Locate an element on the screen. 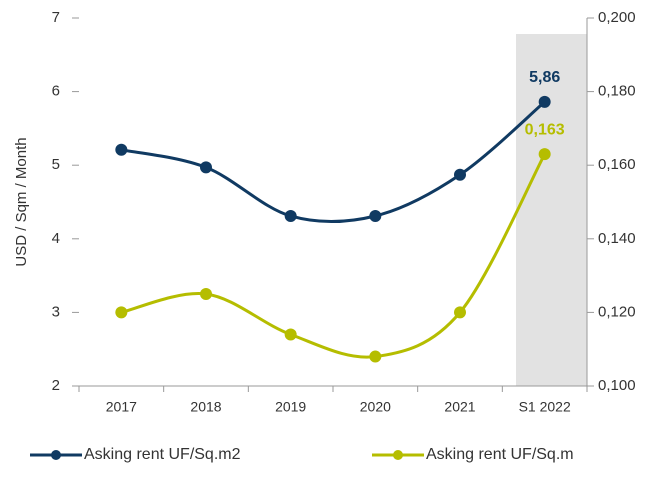 Image resolution: width=663 pixels, height=490 pixels. y2-tick-label: 0,100 is located at coordinates (617, 385).